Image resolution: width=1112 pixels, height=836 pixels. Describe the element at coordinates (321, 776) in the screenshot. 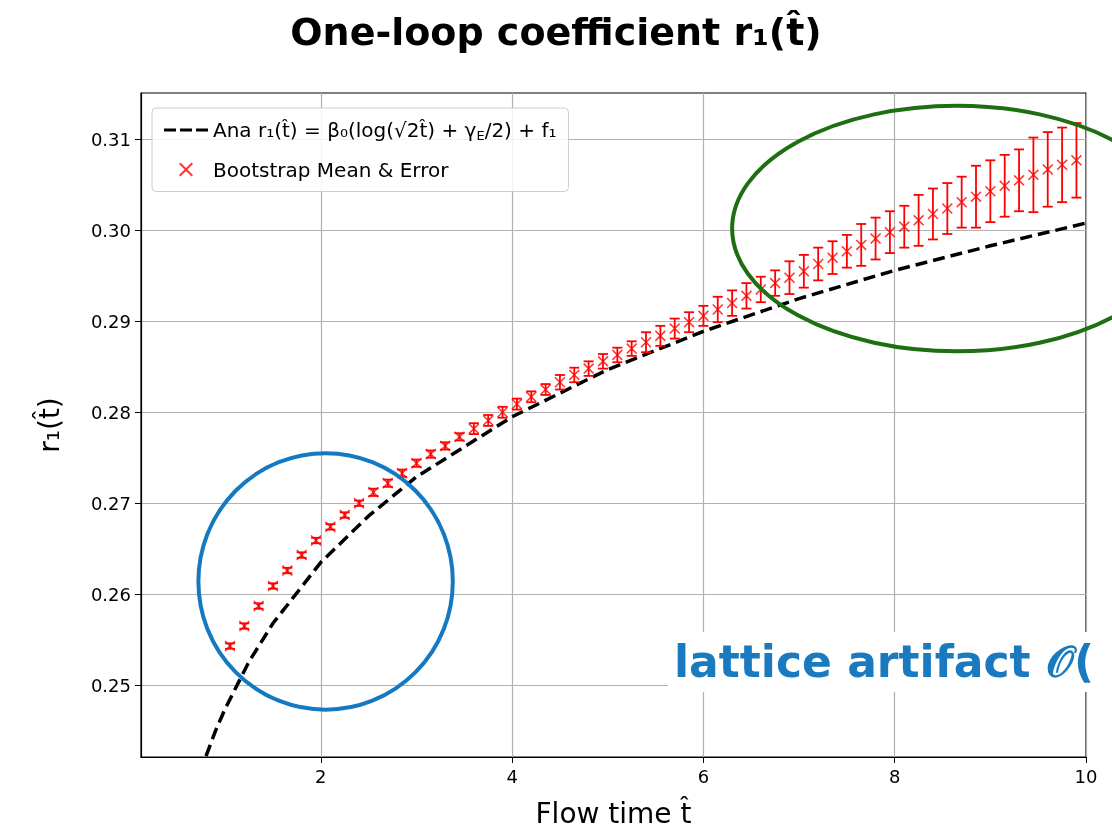

I see `x-tick-label: 2` at that location.